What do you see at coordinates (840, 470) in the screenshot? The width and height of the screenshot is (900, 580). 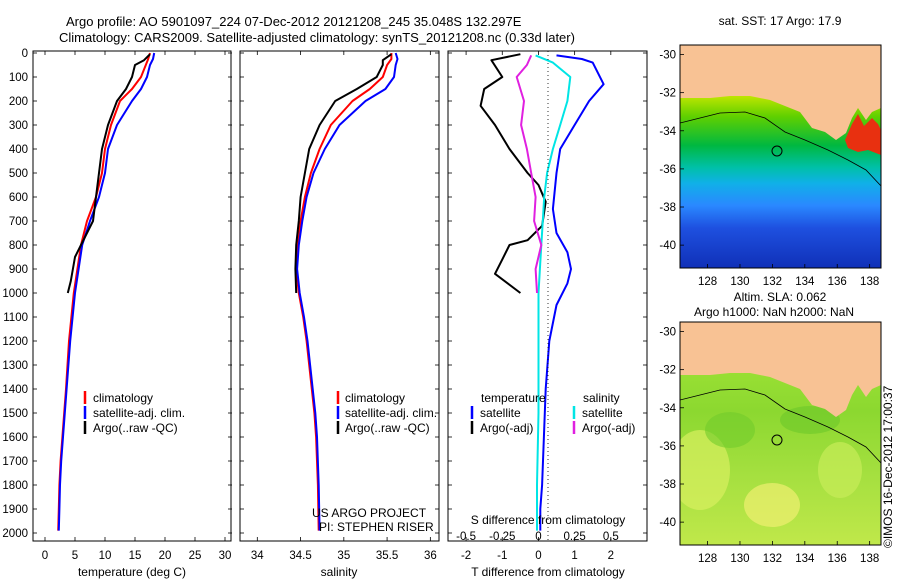 I see `sla-anomaly` at bounding box center [840, 470].